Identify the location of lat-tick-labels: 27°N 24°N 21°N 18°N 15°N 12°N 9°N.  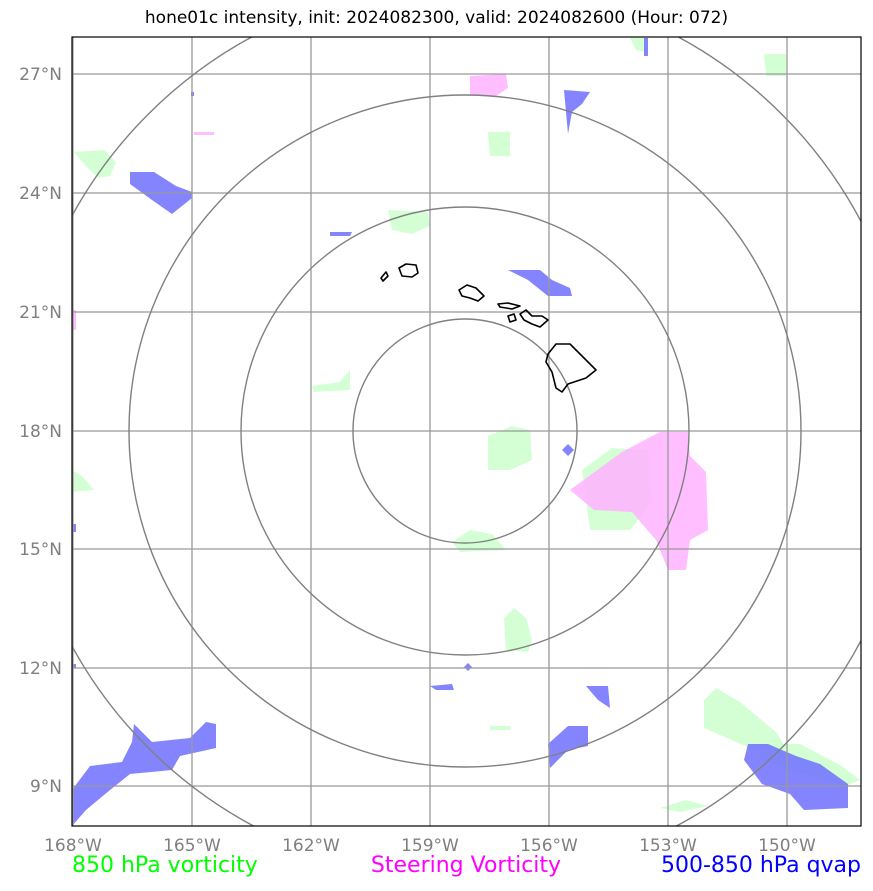
(40, 431).